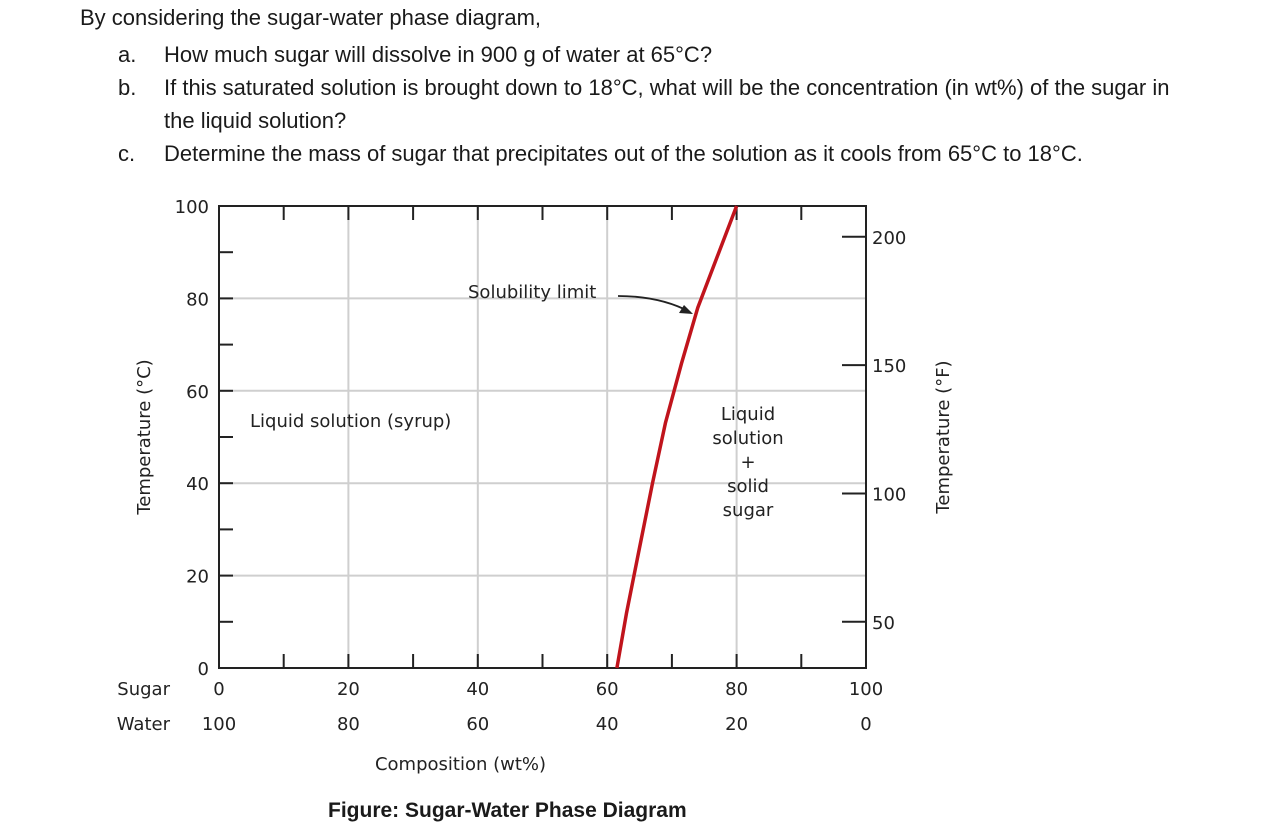 Image resolution: width=1284 pixels, height=829 pixels. What do you see at coordinates (889, 494) in the screenshot?
I see `y2-tick-label: 100` at bounding box center [889, 494].